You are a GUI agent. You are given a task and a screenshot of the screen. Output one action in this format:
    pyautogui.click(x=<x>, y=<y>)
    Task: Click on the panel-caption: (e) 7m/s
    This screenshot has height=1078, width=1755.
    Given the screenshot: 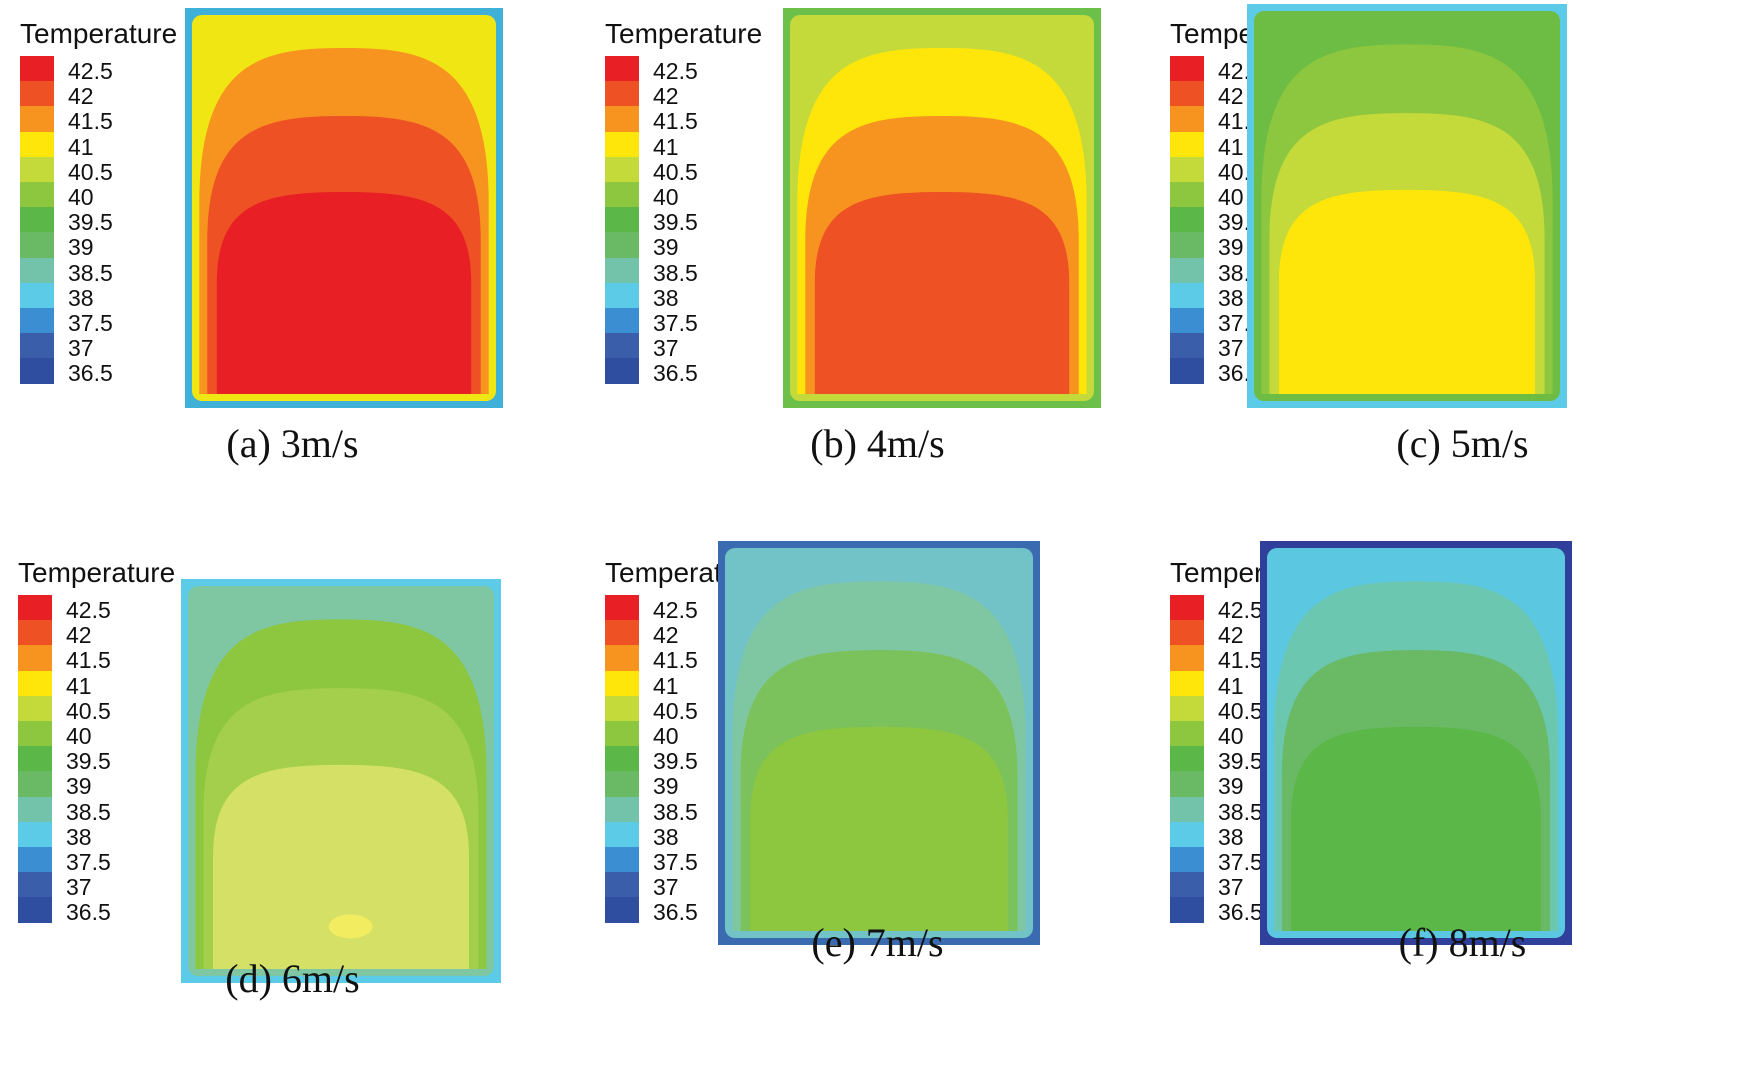 What is the action you would take?
    pyautogui.click(x=877, y=942)
    